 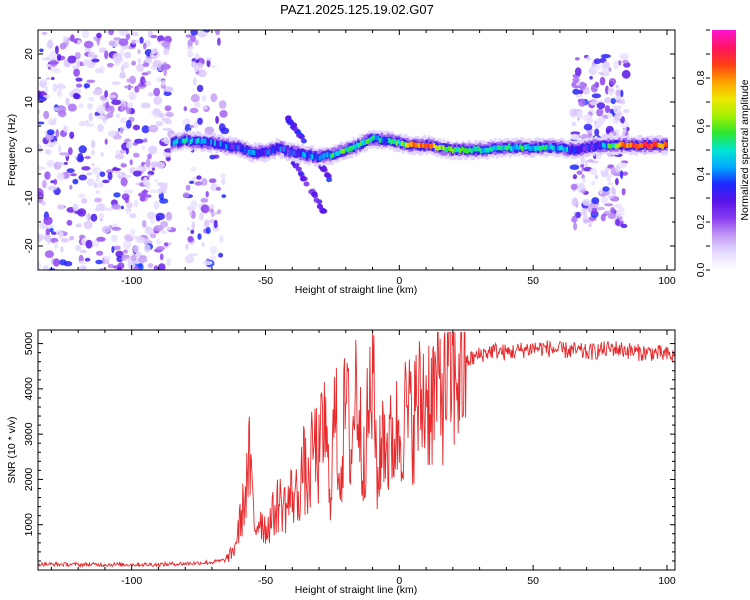 What do you see at coordinates (29, 54) in the screenshot?
I see `y-tick-label: 20` at bounding box center [29, 54].